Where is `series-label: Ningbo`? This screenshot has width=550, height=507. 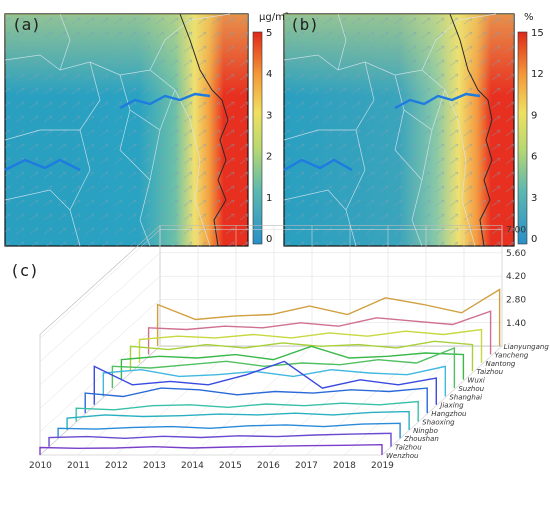
series-label: Ningbo is located at coordinates (425, 431).